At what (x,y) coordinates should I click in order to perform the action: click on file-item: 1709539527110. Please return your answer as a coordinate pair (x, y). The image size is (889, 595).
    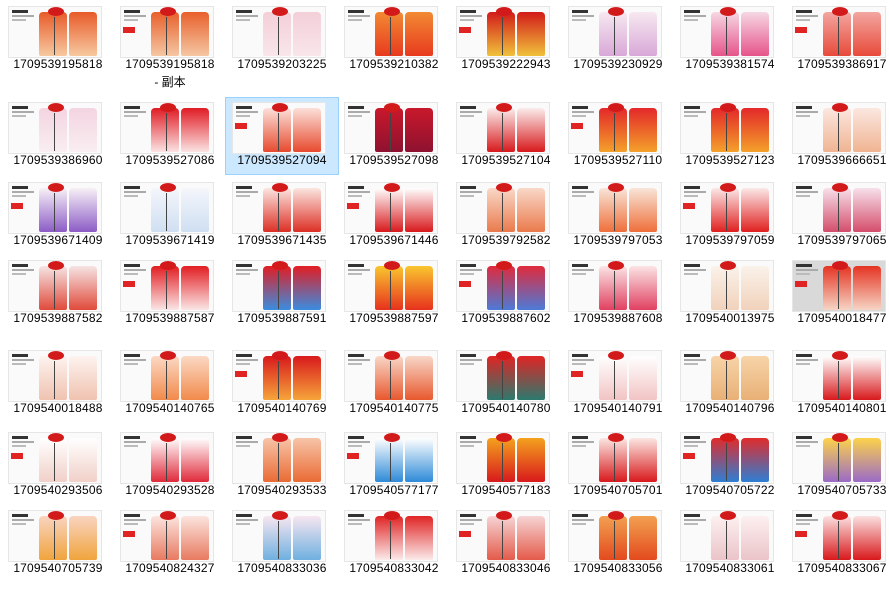
    Looking at the image, I should click on (618, 136).